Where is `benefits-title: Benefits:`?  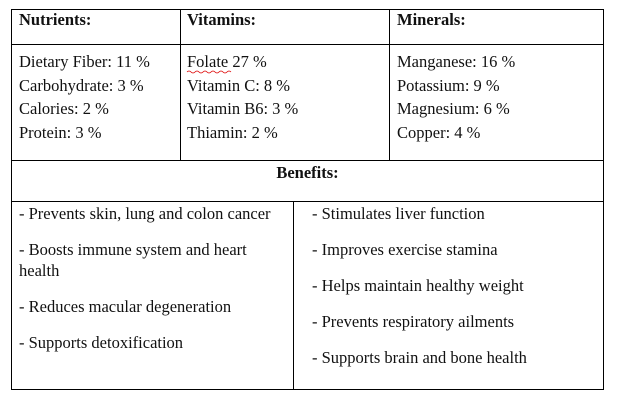
benefits-title: Benefits: is located at coordinates (307, 172).